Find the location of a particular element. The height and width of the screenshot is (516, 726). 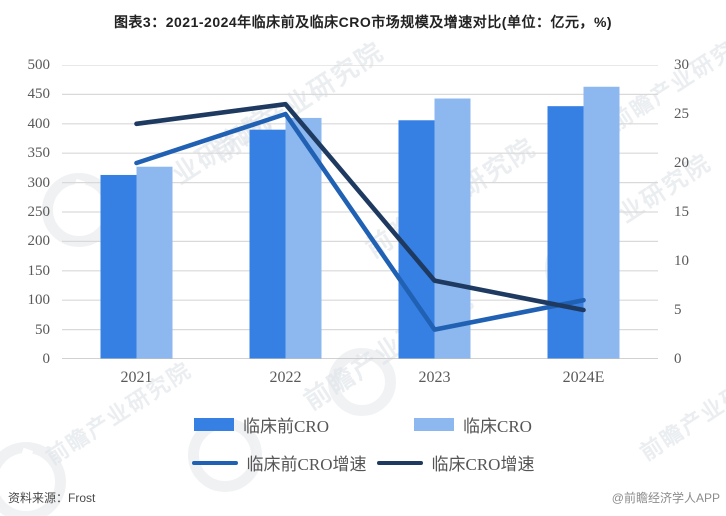

right-tick-20: 20 is located at coordinates (681, 163).